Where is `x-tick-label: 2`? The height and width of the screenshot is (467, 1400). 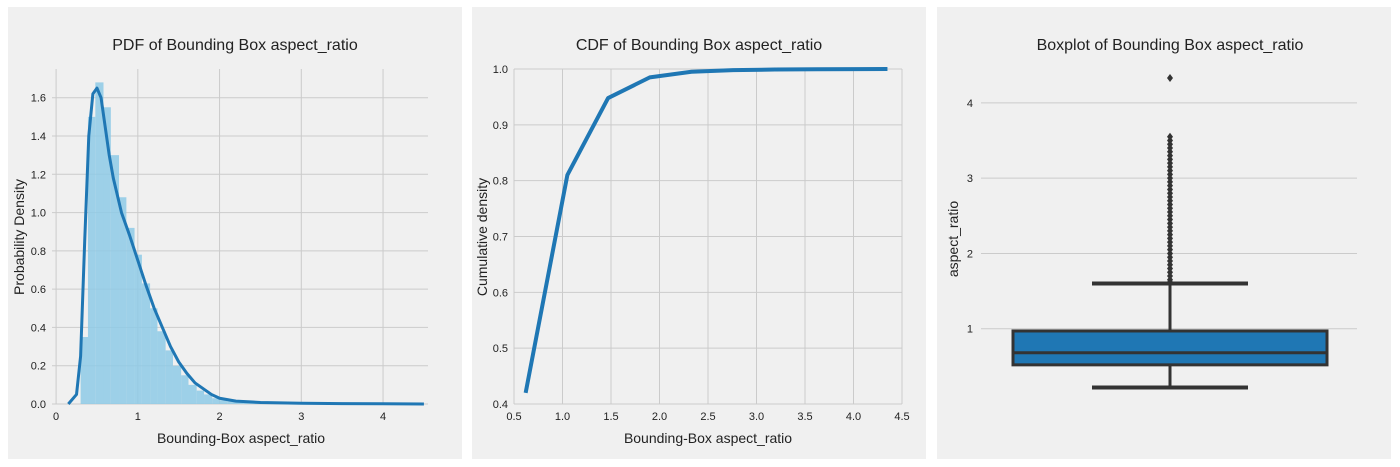
x-tick-label: 2 is located at coordinates (220, 417).